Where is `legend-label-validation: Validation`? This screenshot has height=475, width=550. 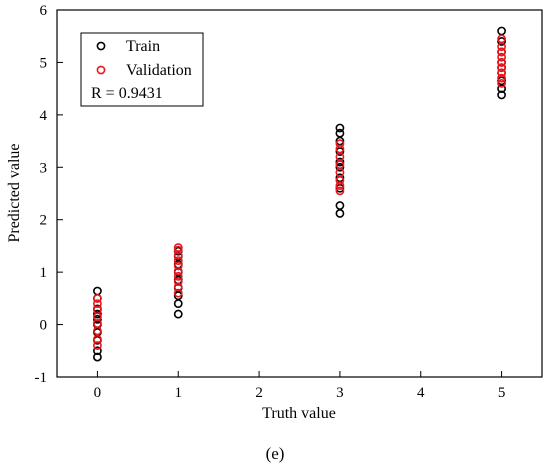
legend-label-validation: Validation is located at coordinates (159, 70).